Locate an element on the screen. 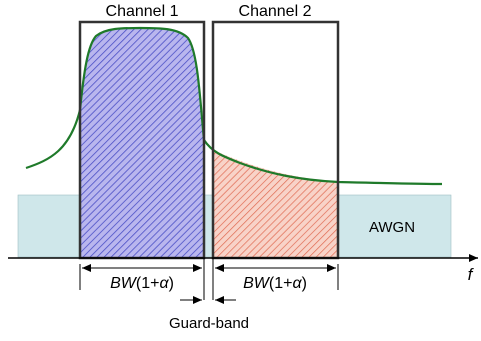  guard-band-label: Guard-band is located at coordinates (209, 323).